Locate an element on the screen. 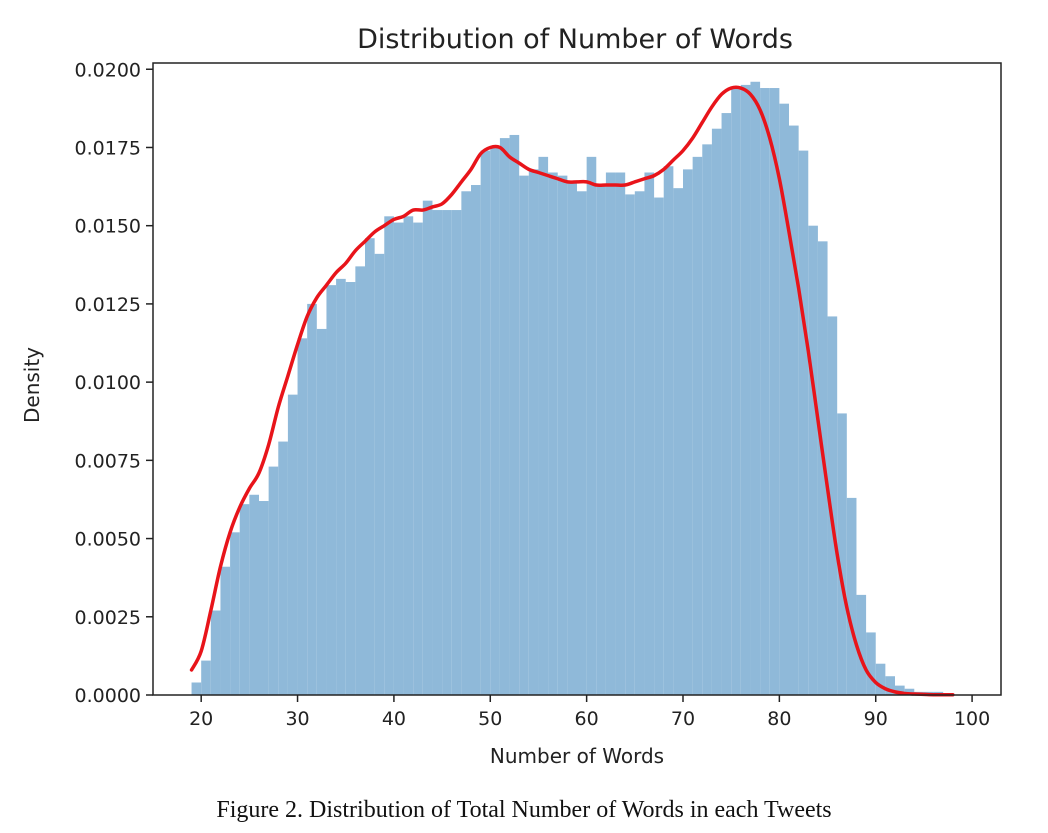 Image resolution: width=1048 pixels, height=833 pixels. x-axis-ticks: 20 30 40 50 60 70 80 90 100 is located at coordinates (589, 712).